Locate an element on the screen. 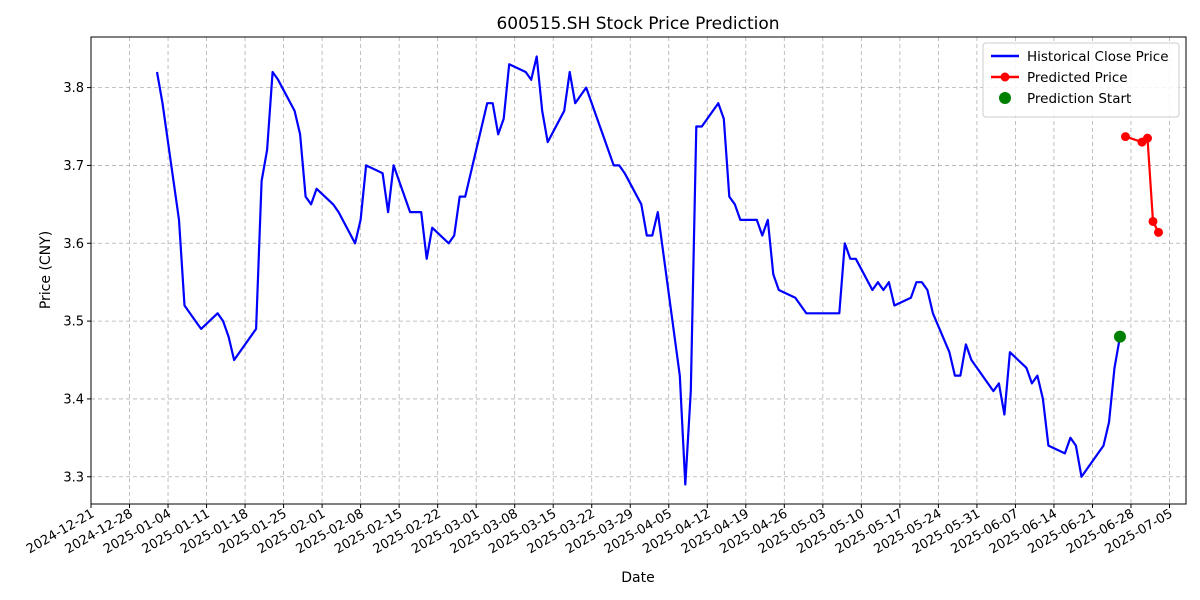  legend-predicted-label: Predicted Price is located at coordinates (1077, 78).